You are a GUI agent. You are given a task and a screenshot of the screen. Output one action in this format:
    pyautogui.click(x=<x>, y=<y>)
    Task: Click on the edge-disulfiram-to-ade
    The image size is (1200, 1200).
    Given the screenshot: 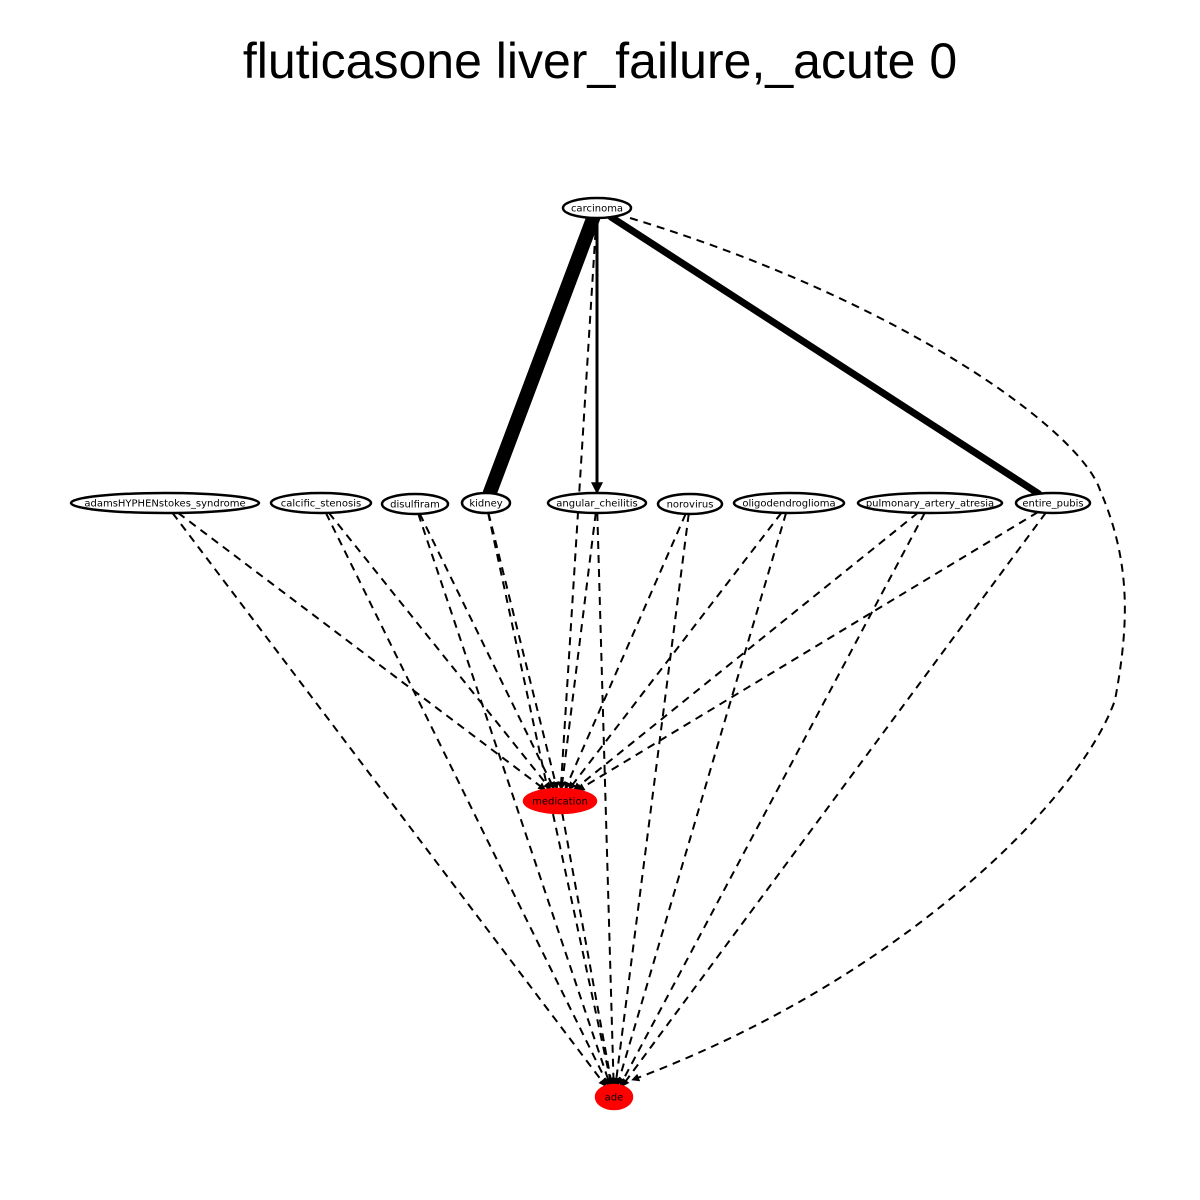 What is the action you would take?
    pyautogui.click(x=514, y=800)
    